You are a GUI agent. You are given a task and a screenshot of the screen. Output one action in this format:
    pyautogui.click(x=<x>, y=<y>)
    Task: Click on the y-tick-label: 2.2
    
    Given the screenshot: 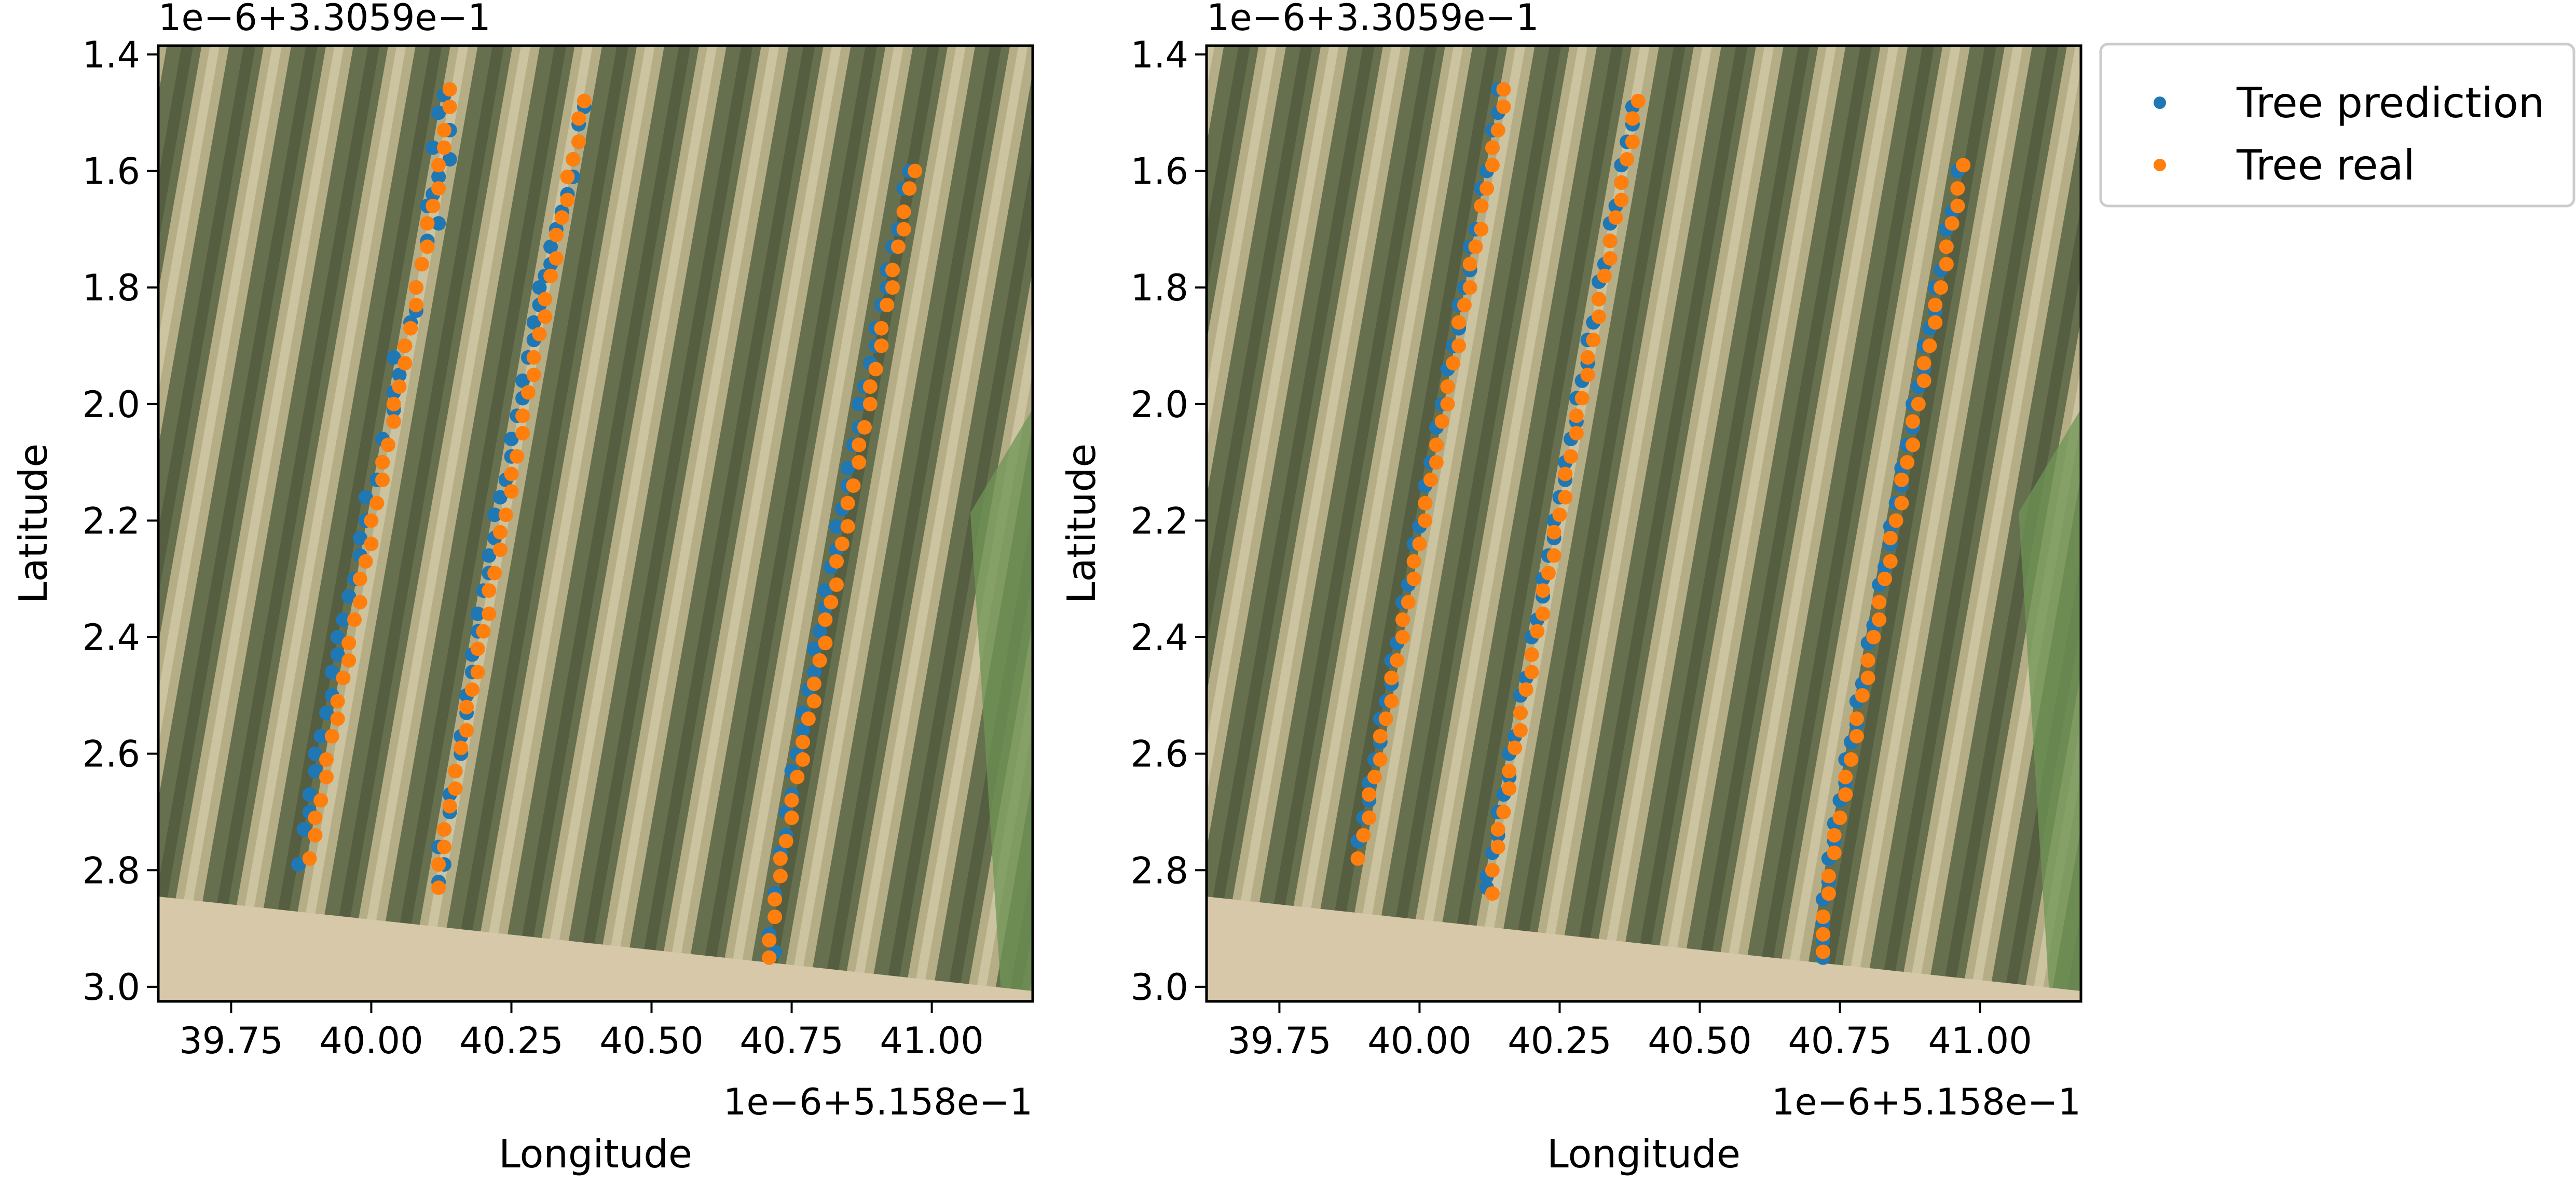 What is the action you would take?
    pyautogui.click(x=111, y=521)
    